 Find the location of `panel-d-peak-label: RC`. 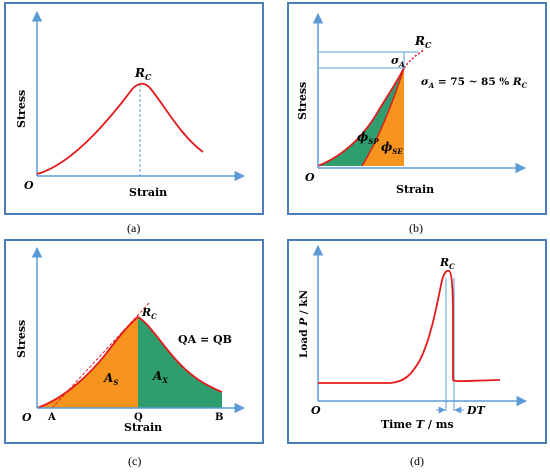

panel-d-peak-label: RC is located at coordinates (447, 263).